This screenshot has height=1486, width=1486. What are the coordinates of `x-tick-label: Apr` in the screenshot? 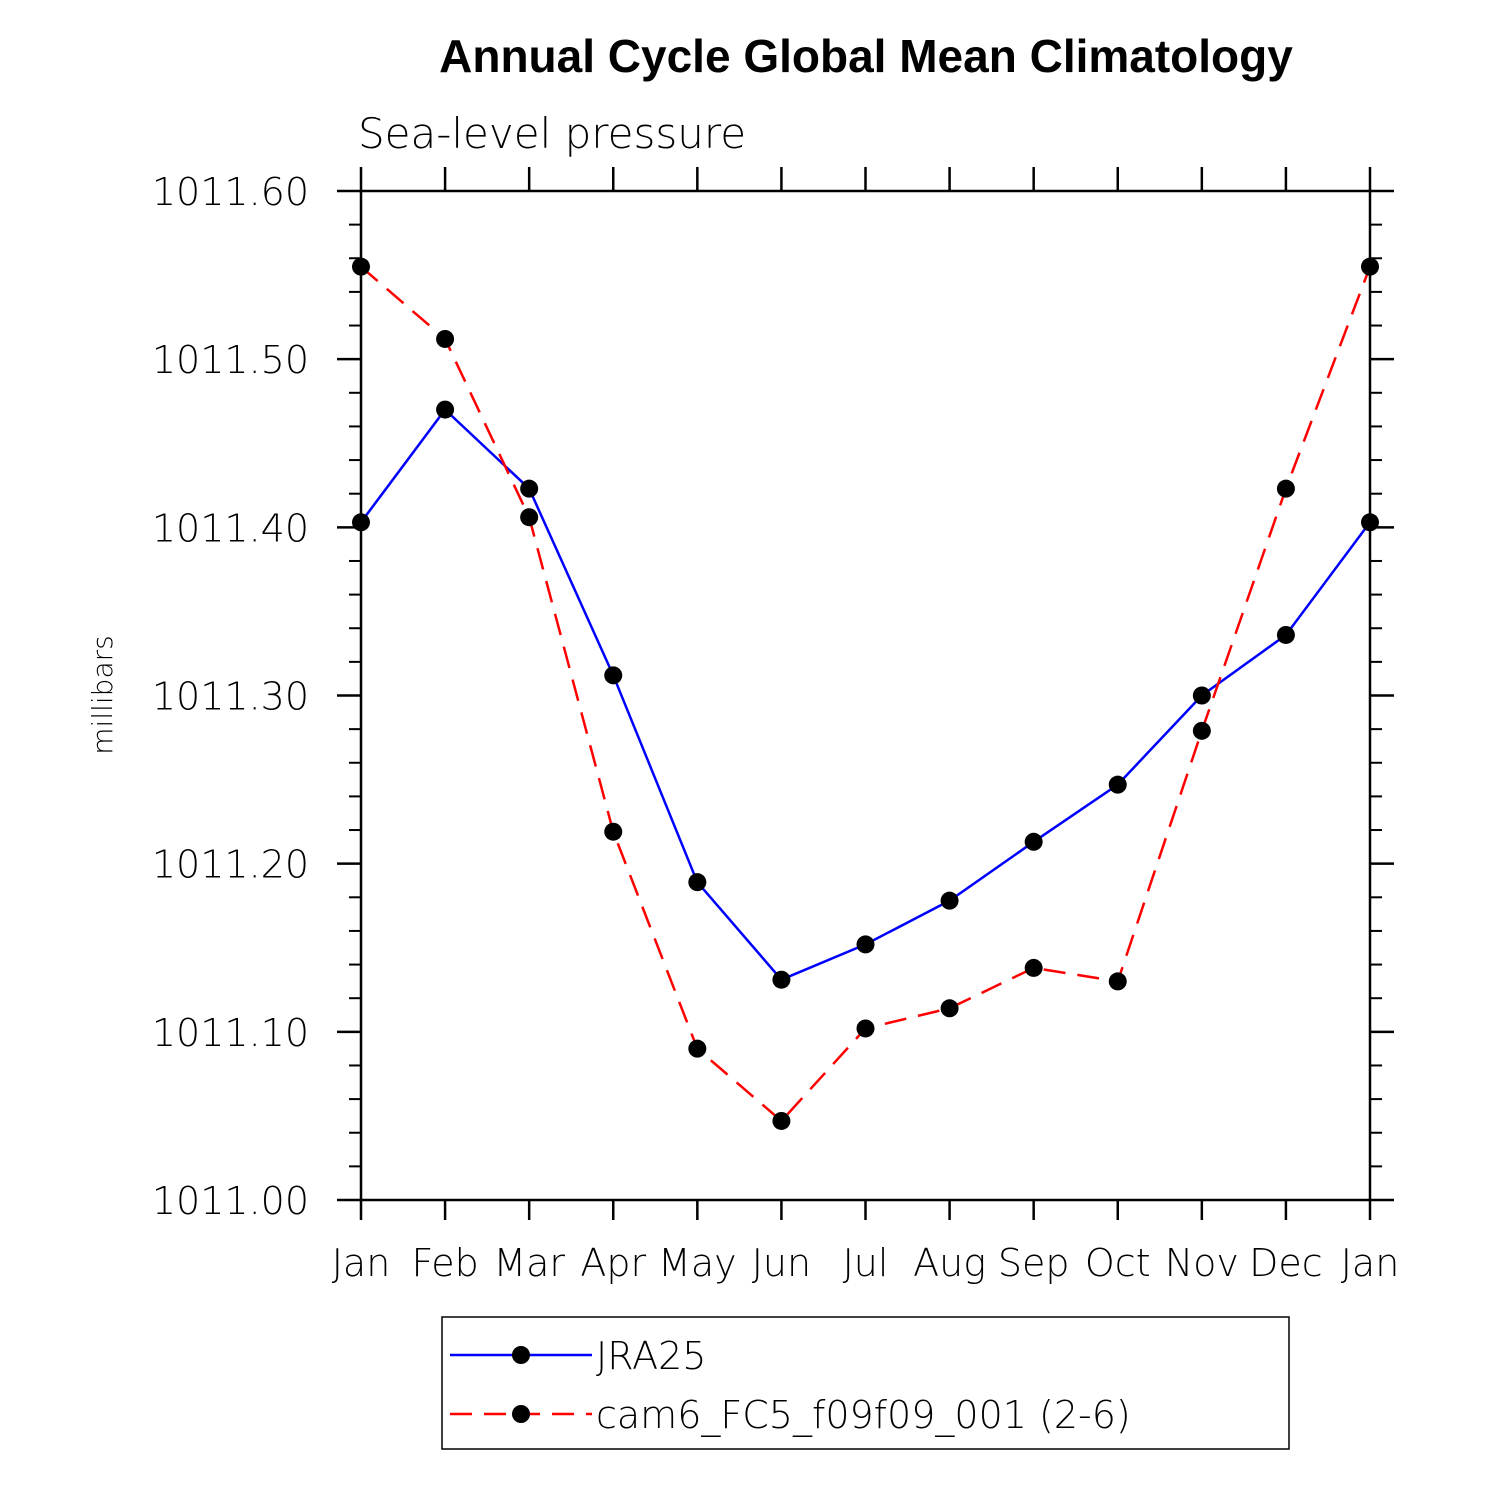 It's located at (613, 1263).